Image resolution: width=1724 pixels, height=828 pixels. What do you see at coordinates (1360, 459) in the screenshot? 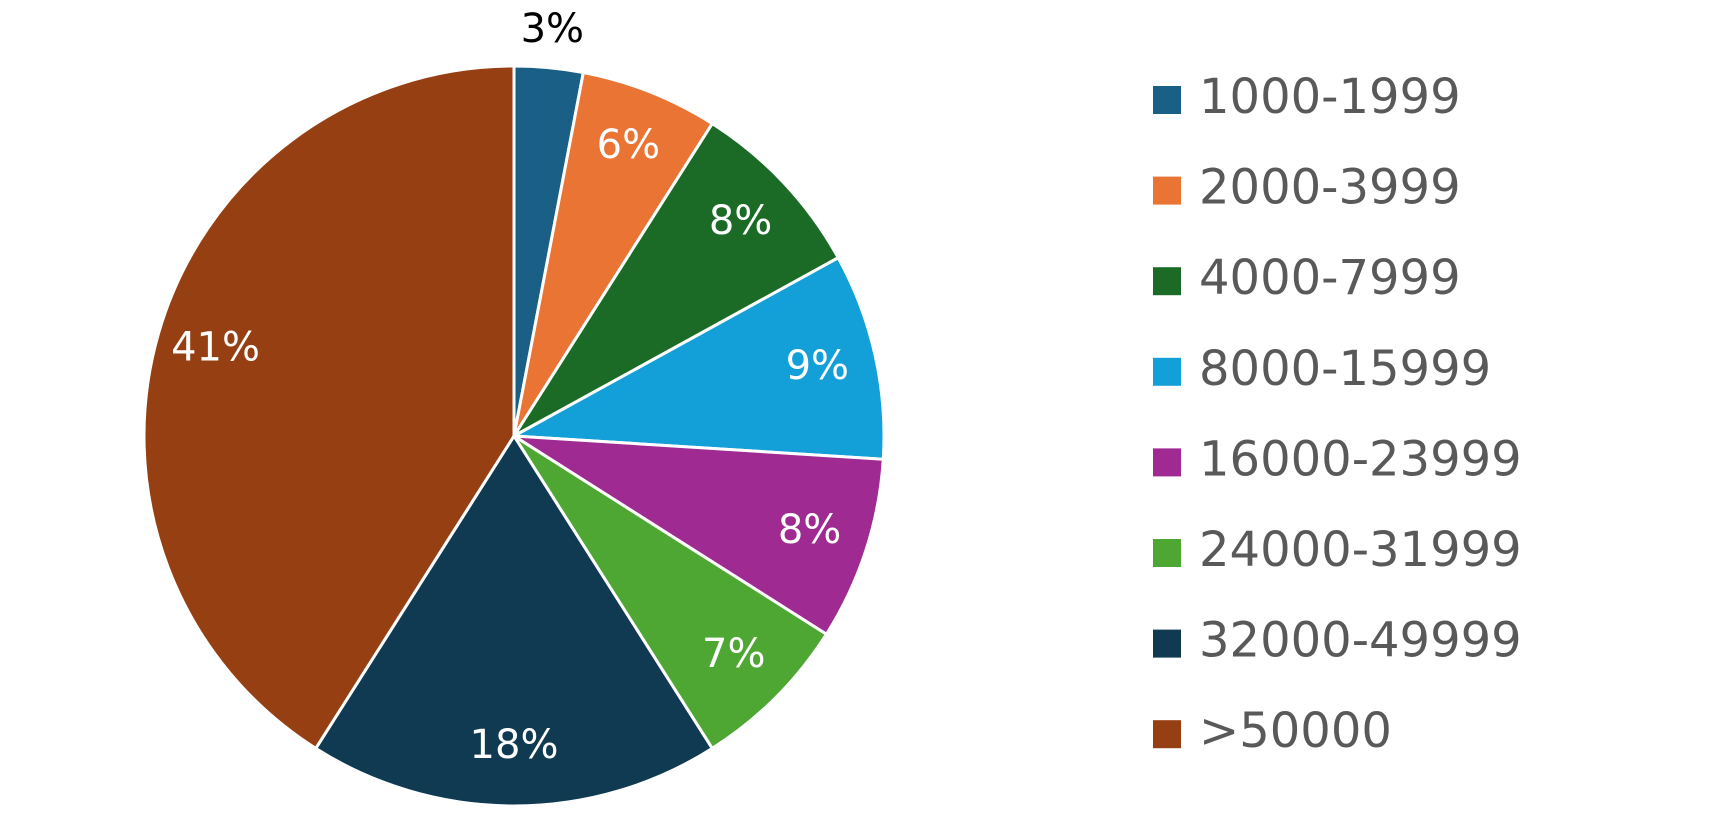
I see `legend-label: 16000-23999` at bounding box center [1360, 459].